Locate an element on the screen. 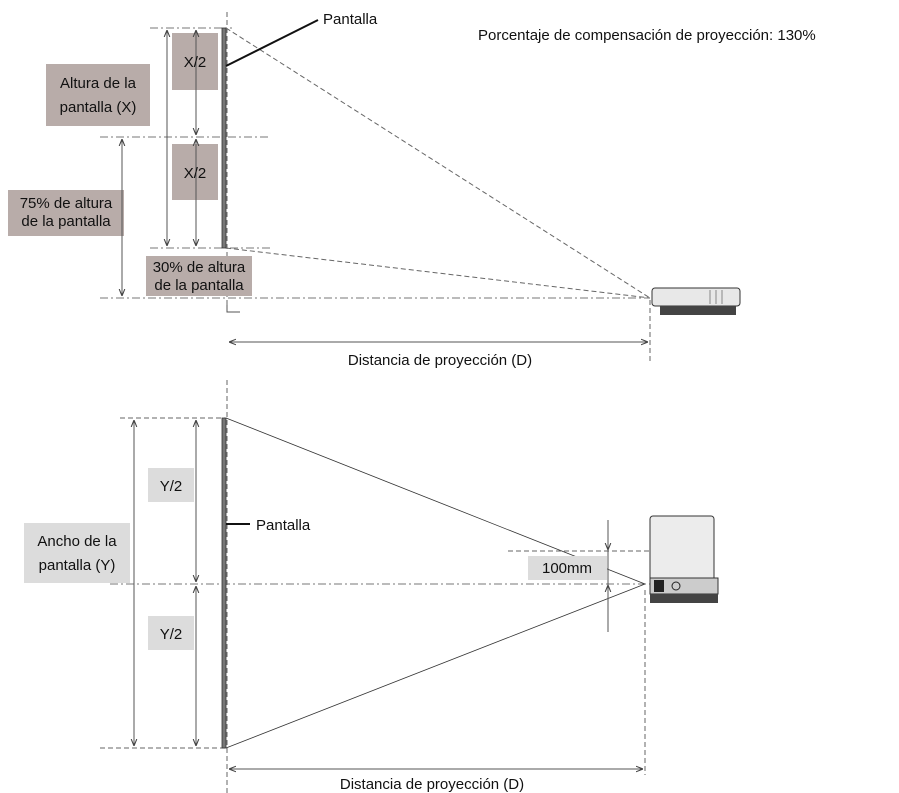  offset-label: 100mm is located at coordinates (567, 568).